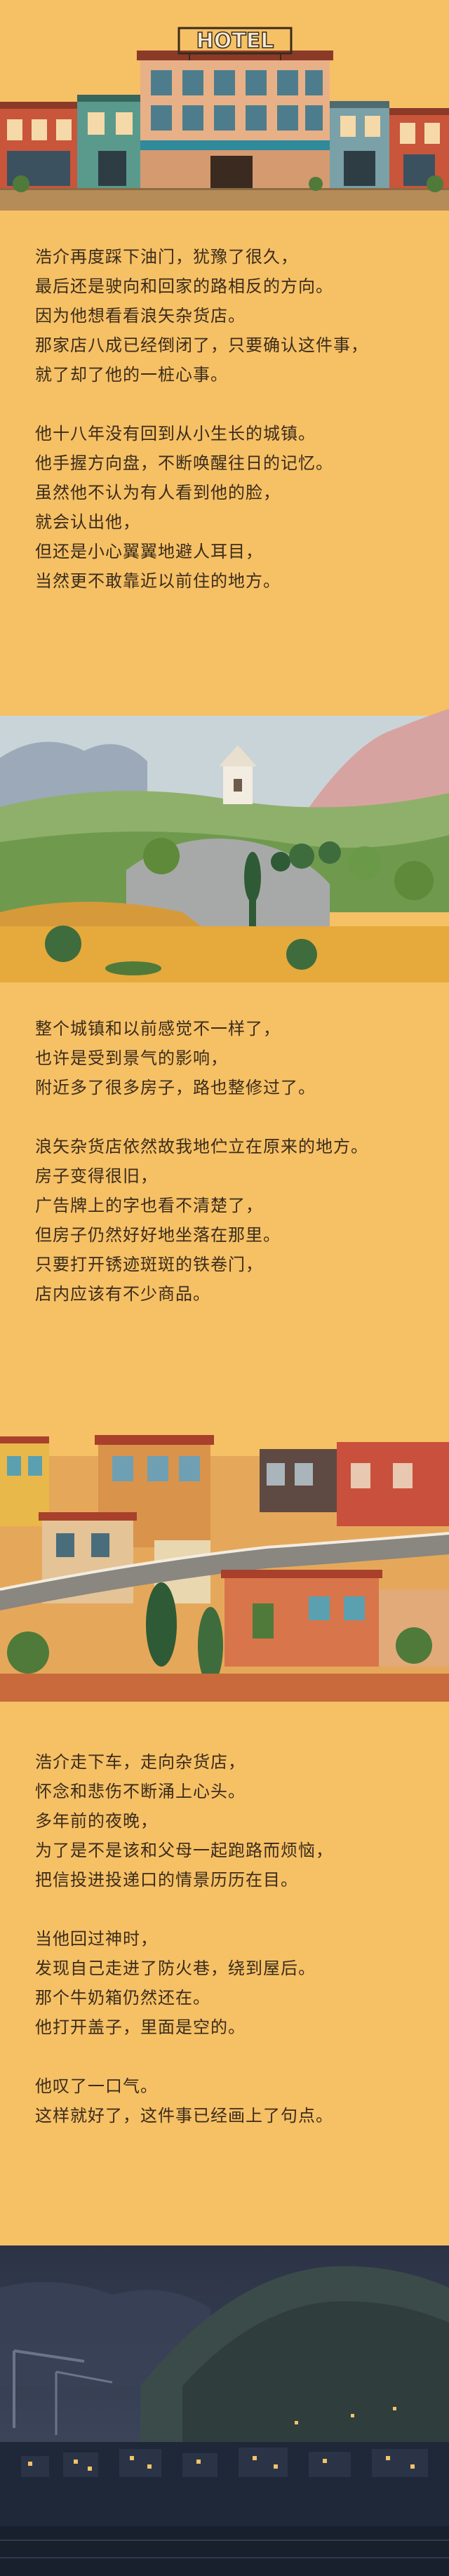  What do you see at coordinates (158, 1029) in the screenshot?
I see `story-line: 整个城镇和以前感觉不一样了，` at bounding box center [158, 1029].